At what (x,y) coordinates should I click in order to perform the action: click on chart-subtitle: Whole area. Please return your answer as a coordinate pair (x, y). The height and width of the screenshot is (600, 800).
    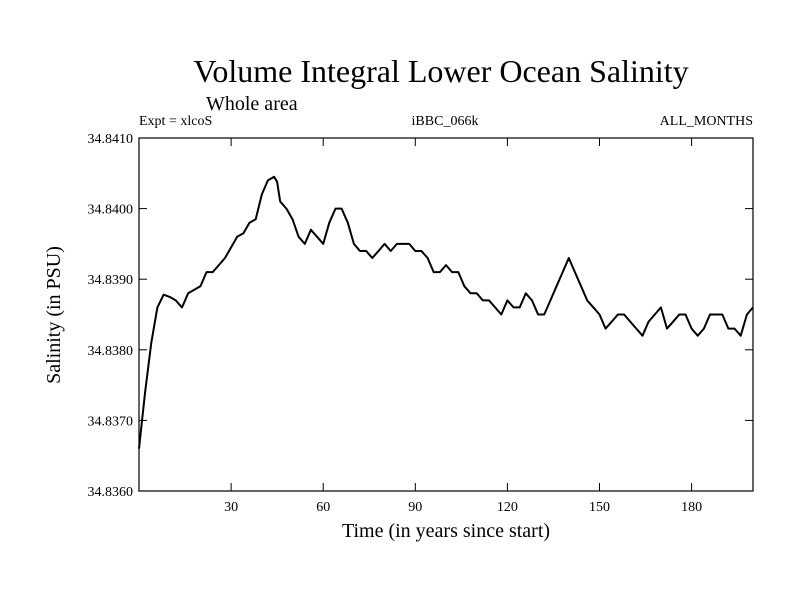
    Looking at the image, I should click on (252, 104).